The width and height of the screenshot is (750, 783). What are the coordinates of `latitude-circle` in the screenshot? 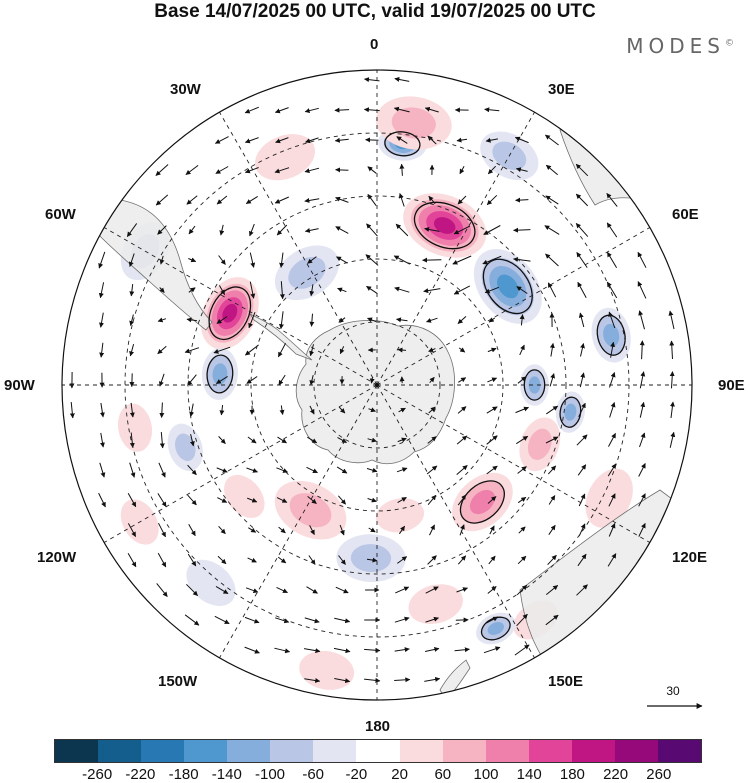 It's located at (377, 385).